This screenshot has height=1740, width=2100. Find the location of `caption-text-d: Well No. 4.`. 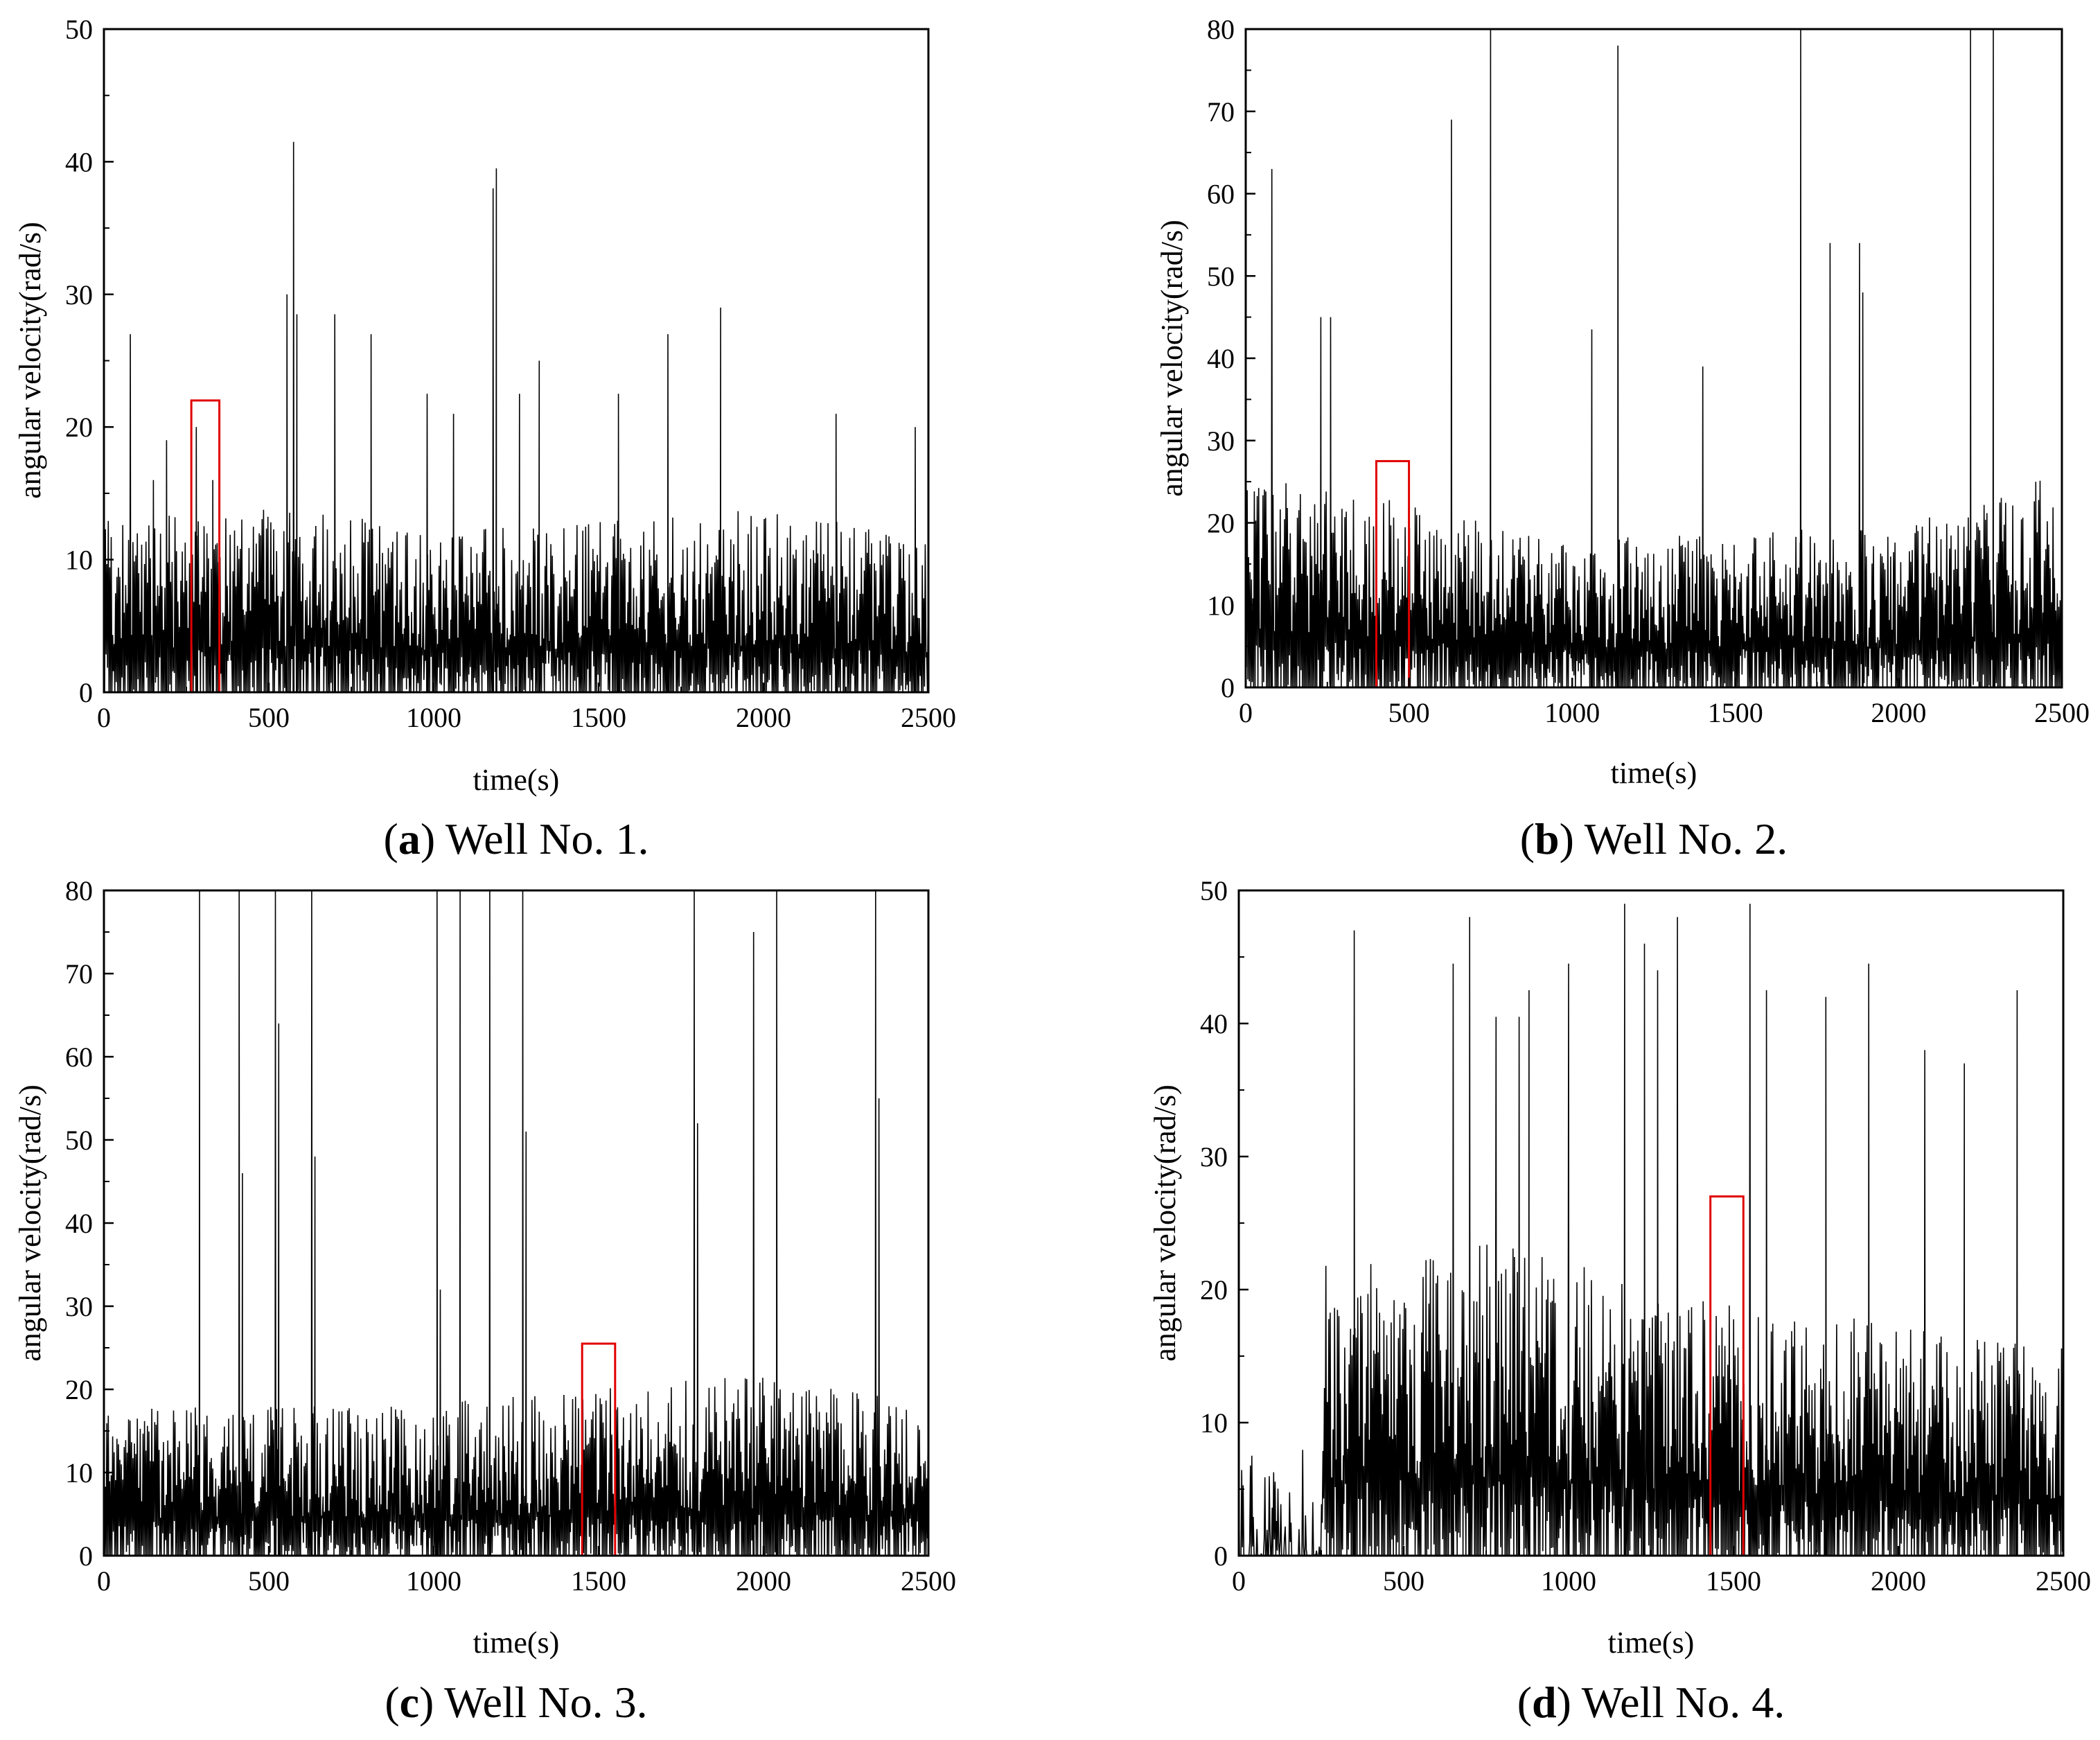

caption-text-d: Well No. 4. is located at coordinates (1678, 1702).